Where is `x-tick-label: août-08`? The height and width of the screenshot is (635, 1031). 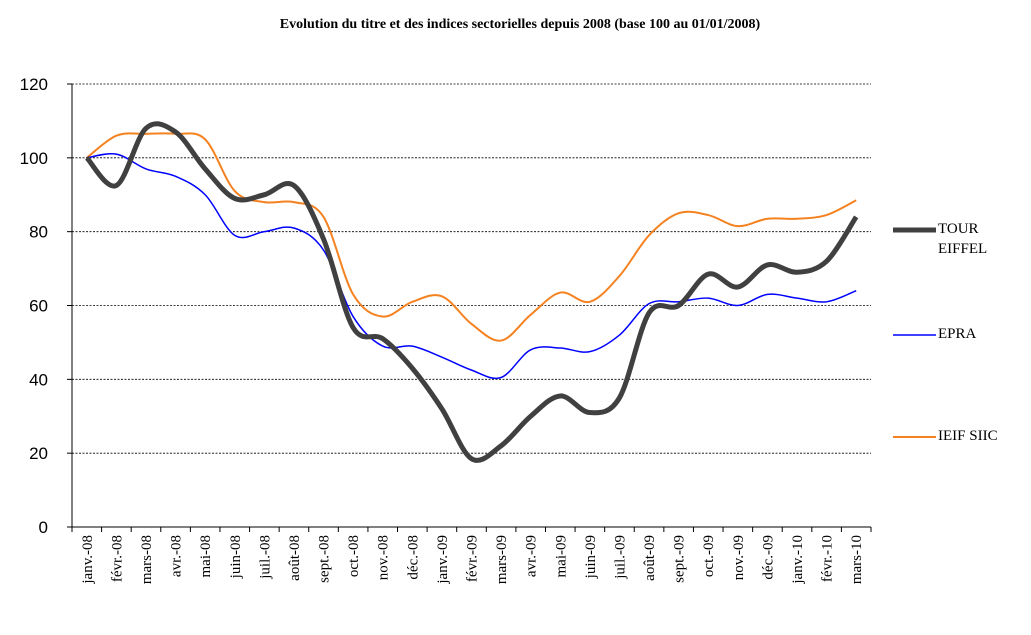
x-tick-label: août-08 is located at coordinates (295, 558).